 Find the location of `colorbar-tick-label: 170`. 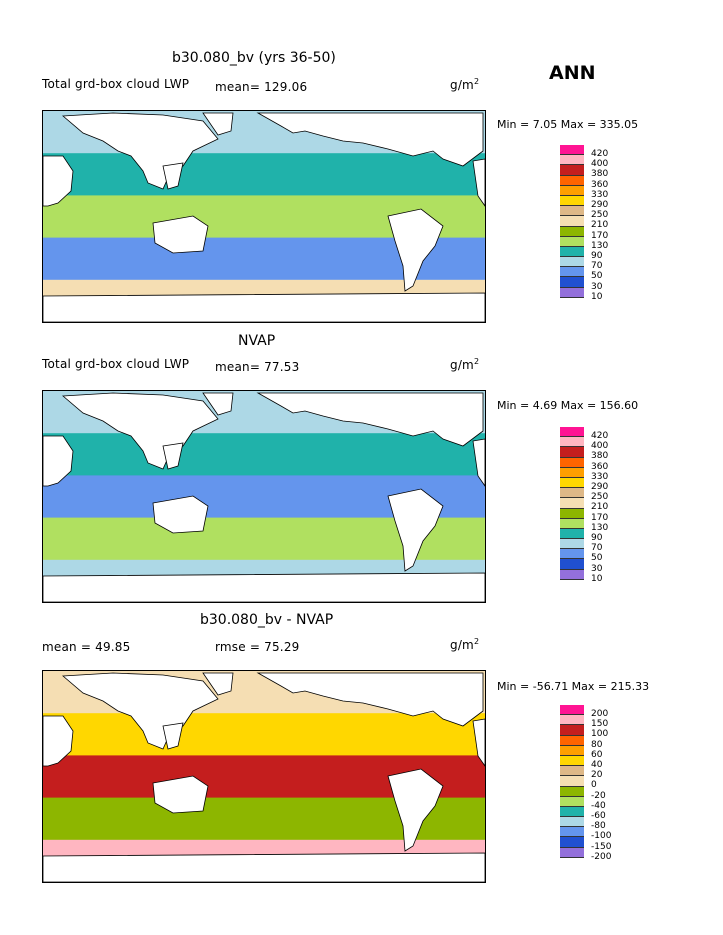

colorbar-tick-label: 170 is located at coordinates (600, 235).